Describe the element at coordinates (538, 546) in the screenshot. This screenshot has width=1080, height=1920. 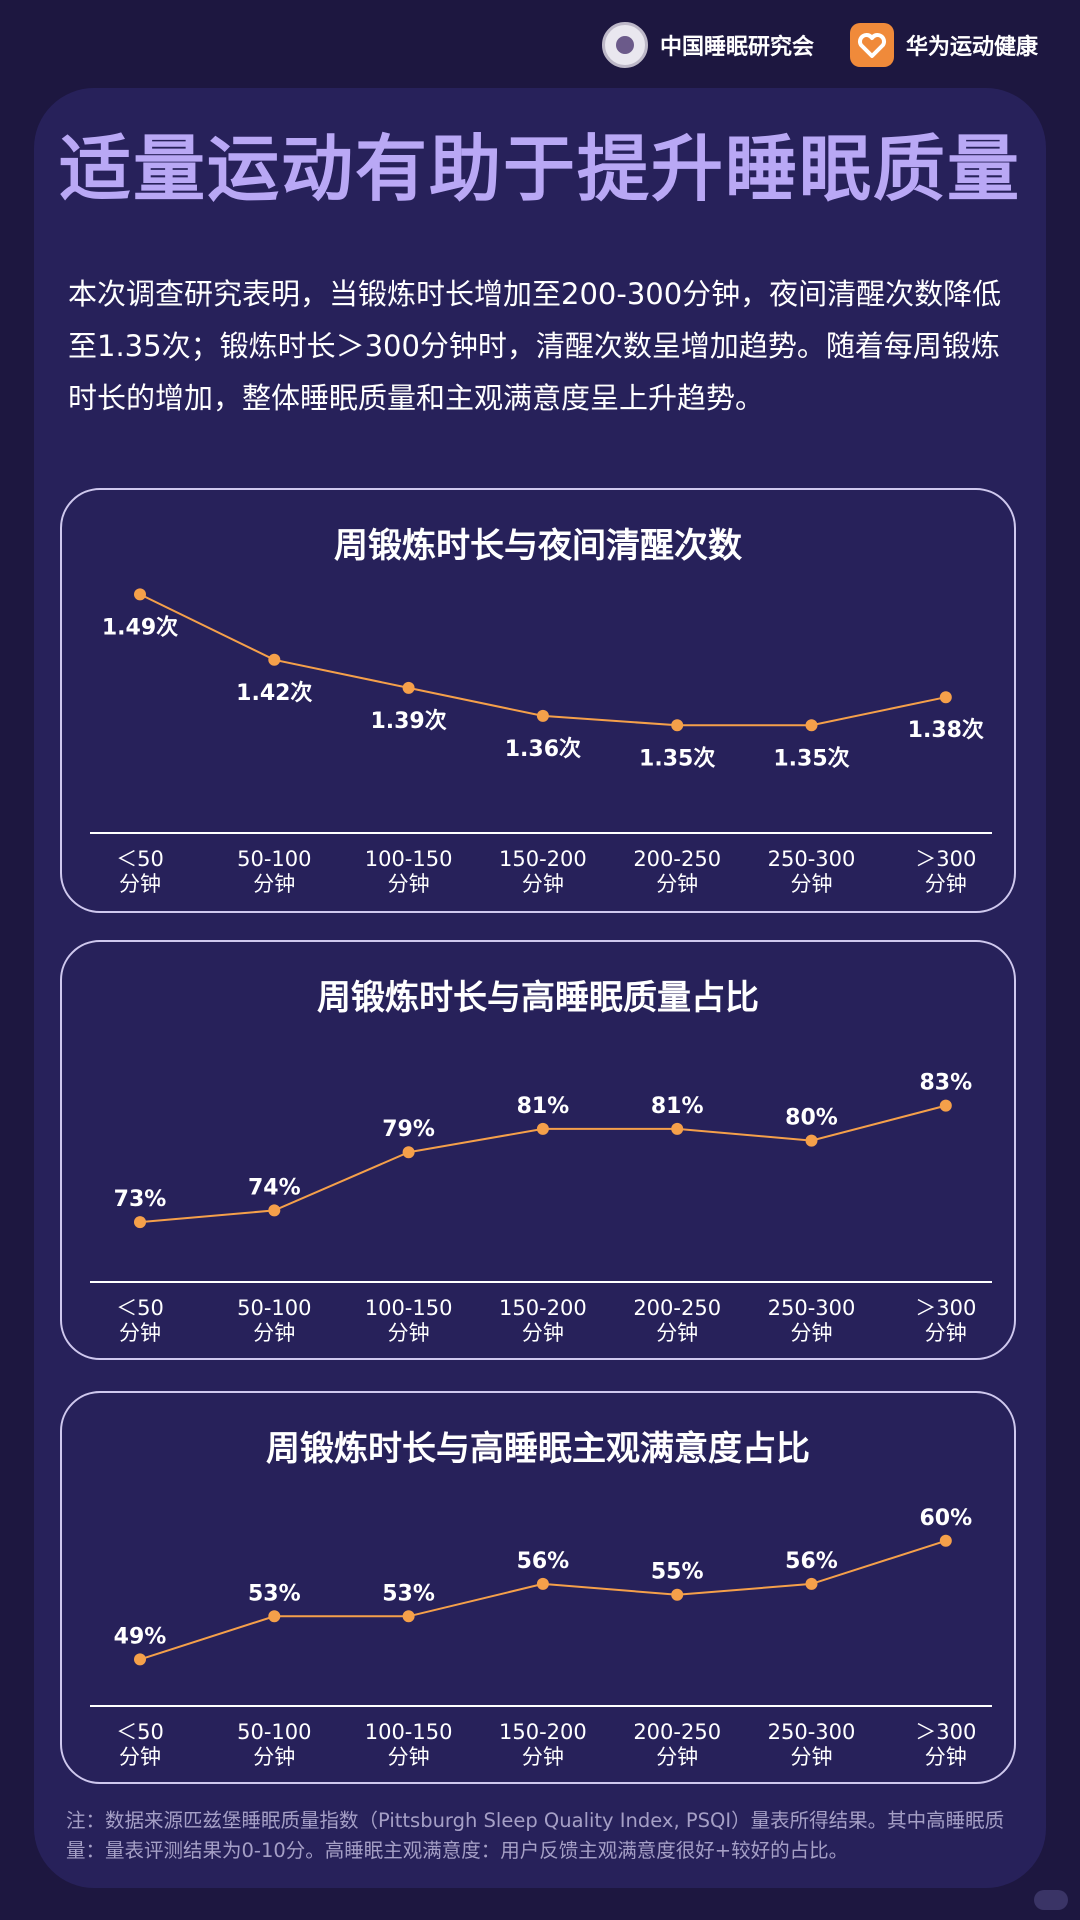
I see `chart-title: 周锻炼时长与夜间清醒次数` at that location.